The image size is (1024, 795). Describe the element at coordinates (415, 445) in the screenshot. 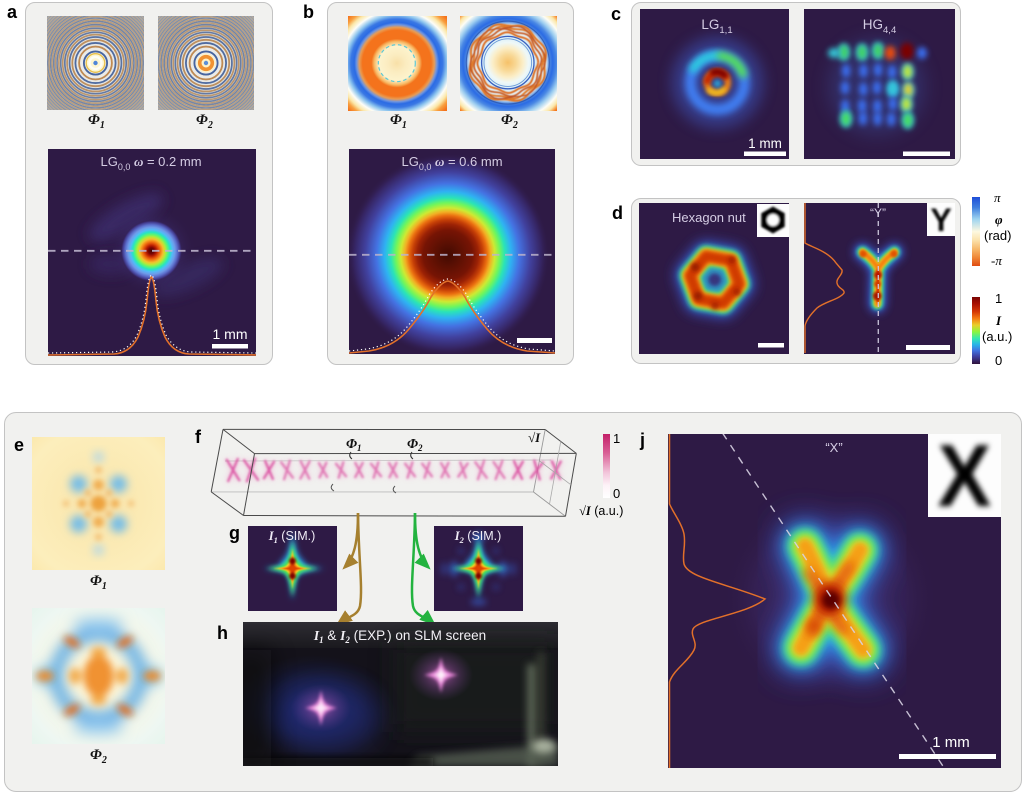

I see `svg-text: Φ2` at that location.